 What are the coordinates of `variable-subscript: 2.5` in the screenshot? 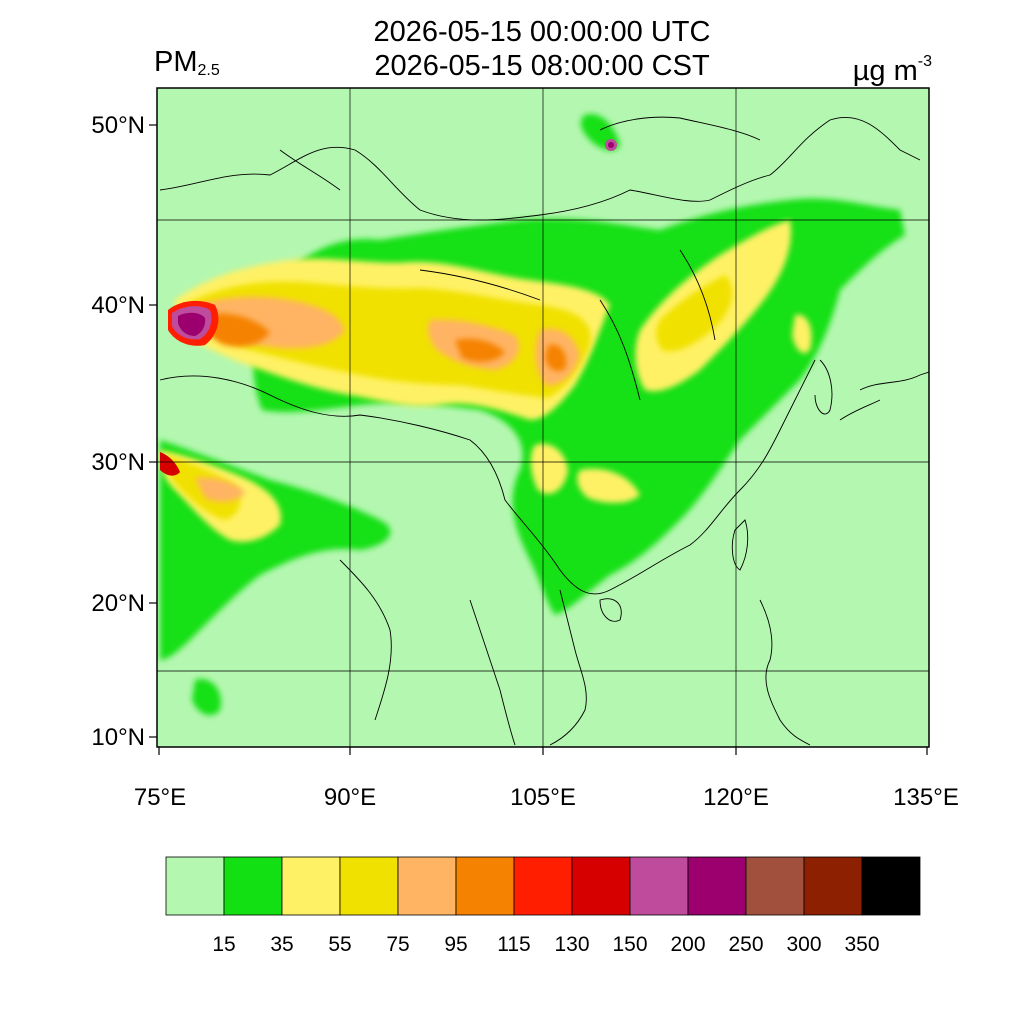 It's located at (208, 70).